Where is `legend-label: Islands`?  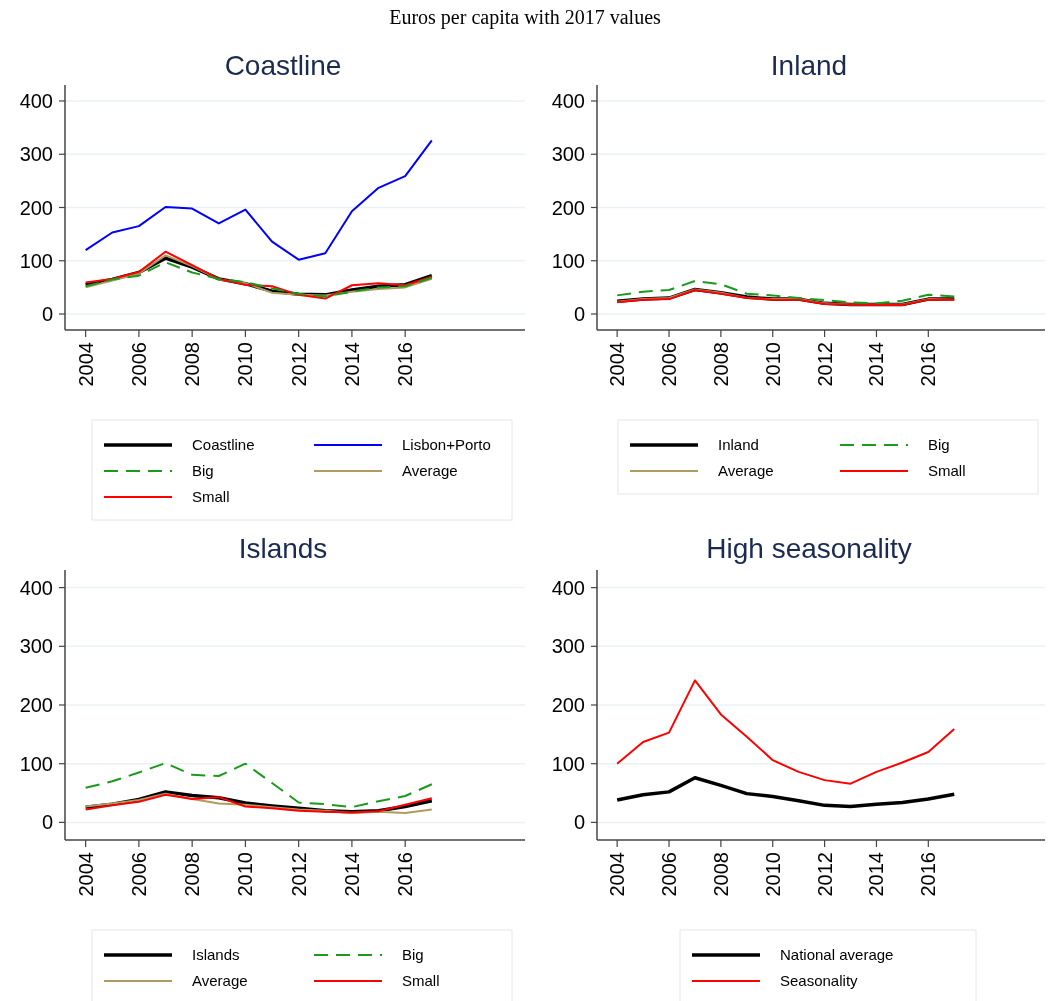
legend-label: Islands is located at coordinates (216, 955).